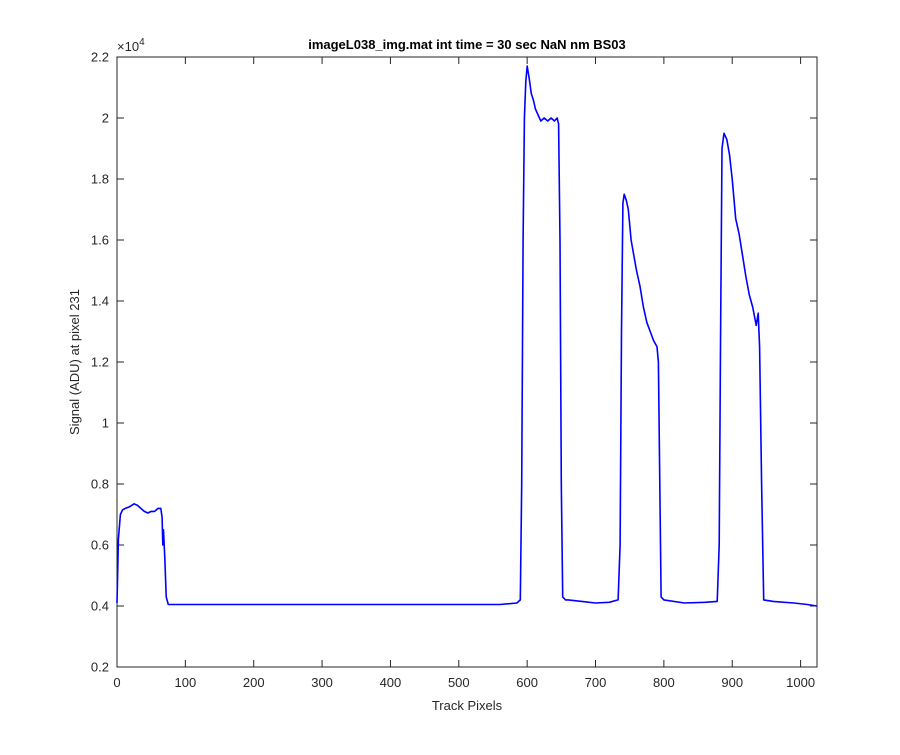  Describe the element at coordinates (100, 179) in the screenshot. I see `y-tick-label: 1.8` at that location.